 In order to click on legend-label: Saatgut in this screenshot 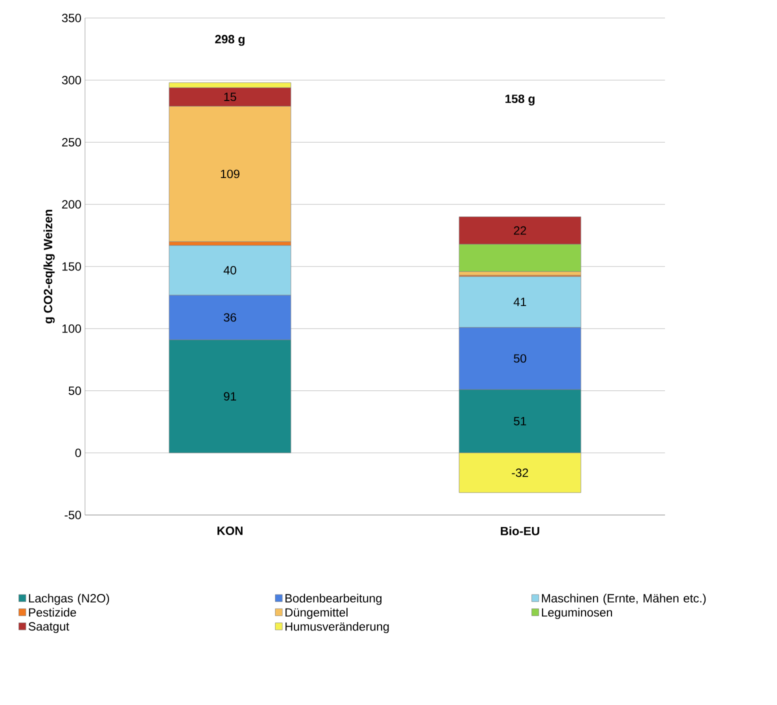, I will do `click(49, 628)`.